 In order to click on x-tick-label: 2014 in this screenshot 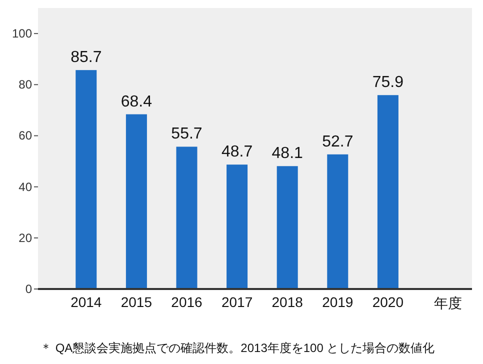, I will do `click(86, 302)`.